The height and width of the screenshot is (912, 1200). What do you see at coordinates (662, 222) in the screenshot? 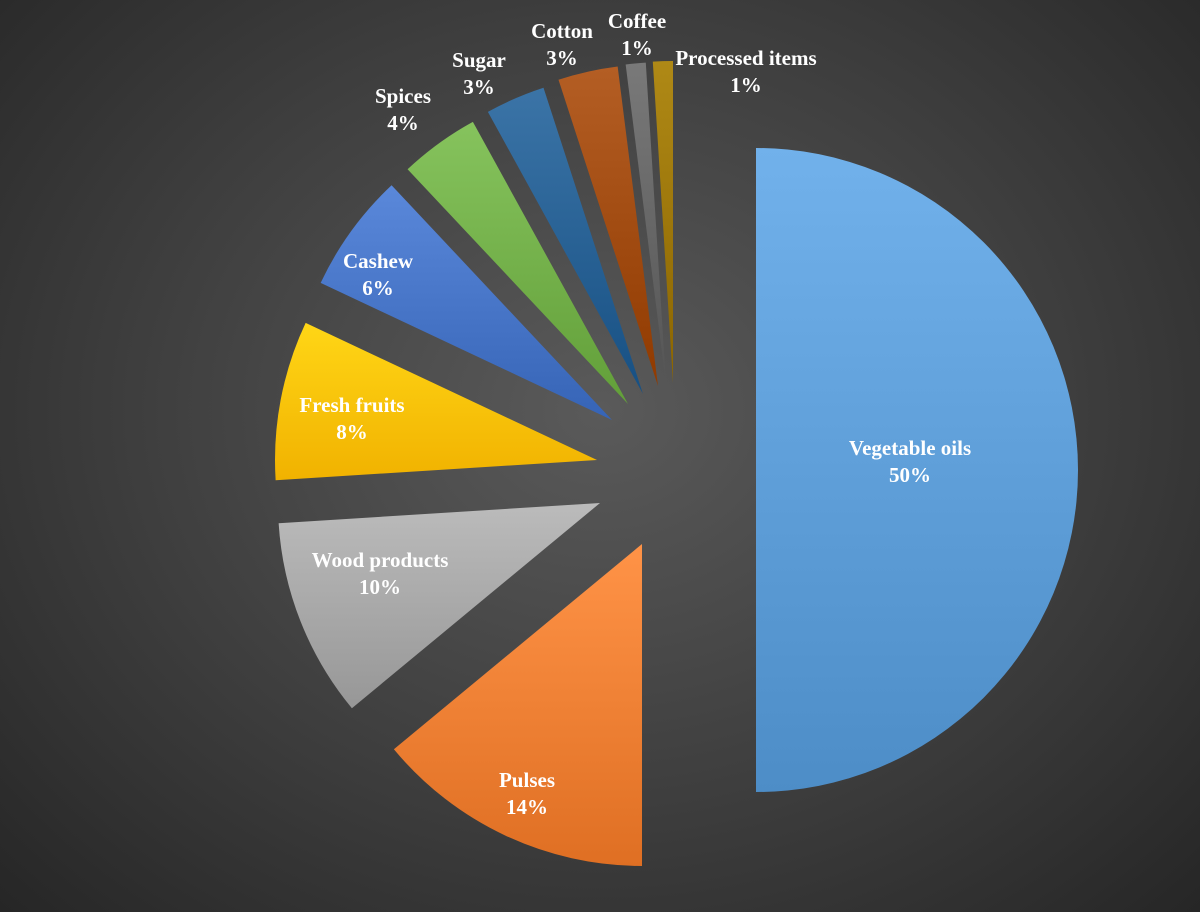
I see `pie-slice-processed-items` at bounding box center [662, 222].